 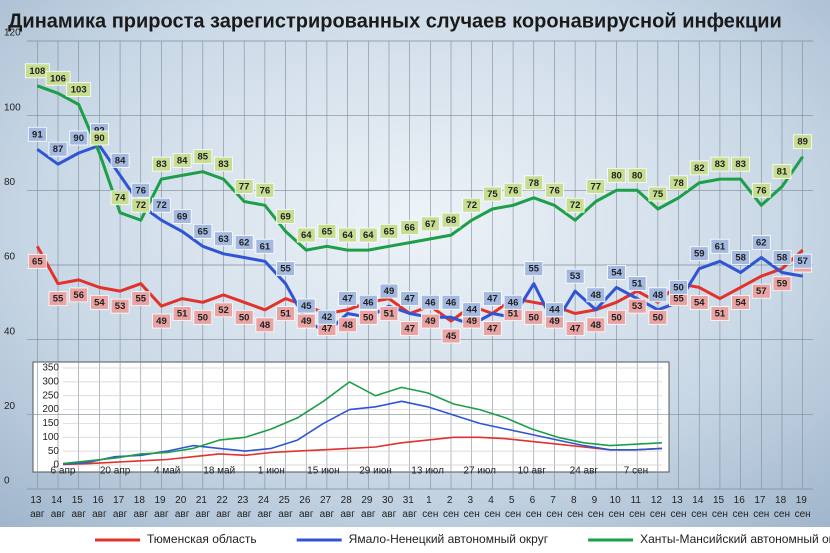 What do you see at coordinates (699, 507) in the screenshot?
I see `x-tick-label: 14 сен` at bounding box center [699, 507].